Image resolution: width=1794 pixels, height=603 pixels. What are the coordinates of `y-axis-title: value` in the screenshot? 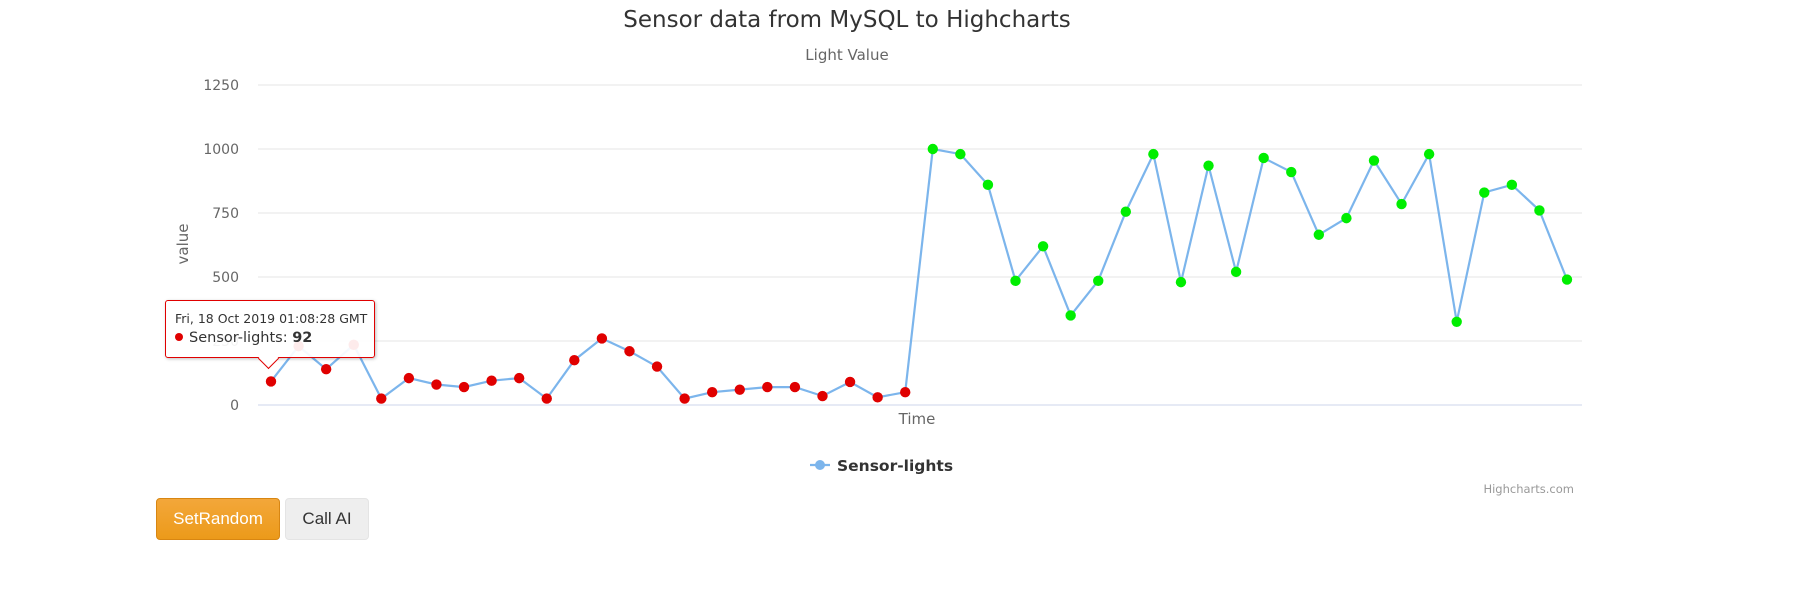 It's located at (183, 244).